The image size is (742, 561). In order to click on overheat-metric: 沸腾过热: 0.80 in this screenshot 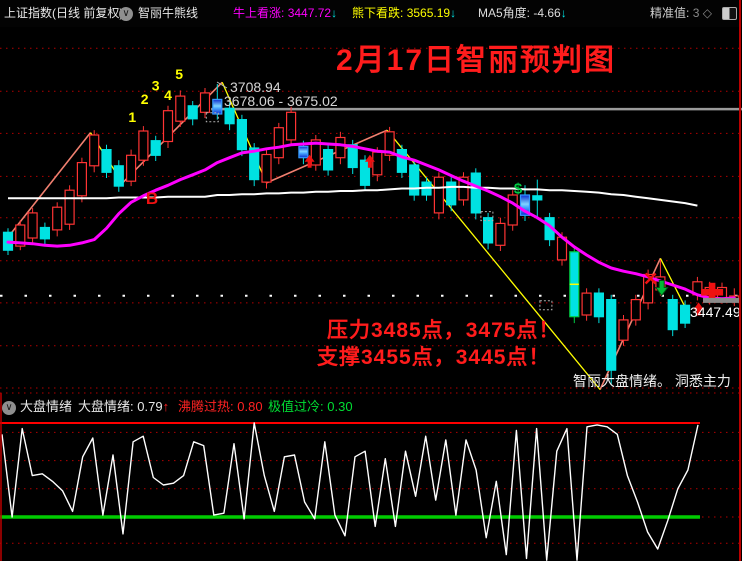, I will do `click(220, 406)`.